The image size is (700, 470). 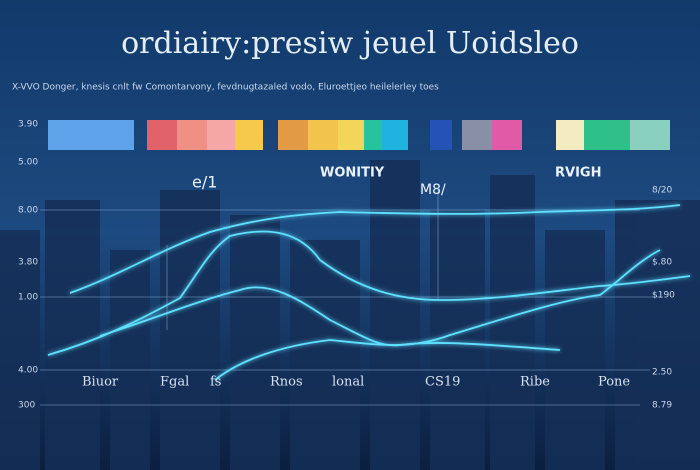 I want to click on bottom-label: CS19, so click(x=442, y=382).